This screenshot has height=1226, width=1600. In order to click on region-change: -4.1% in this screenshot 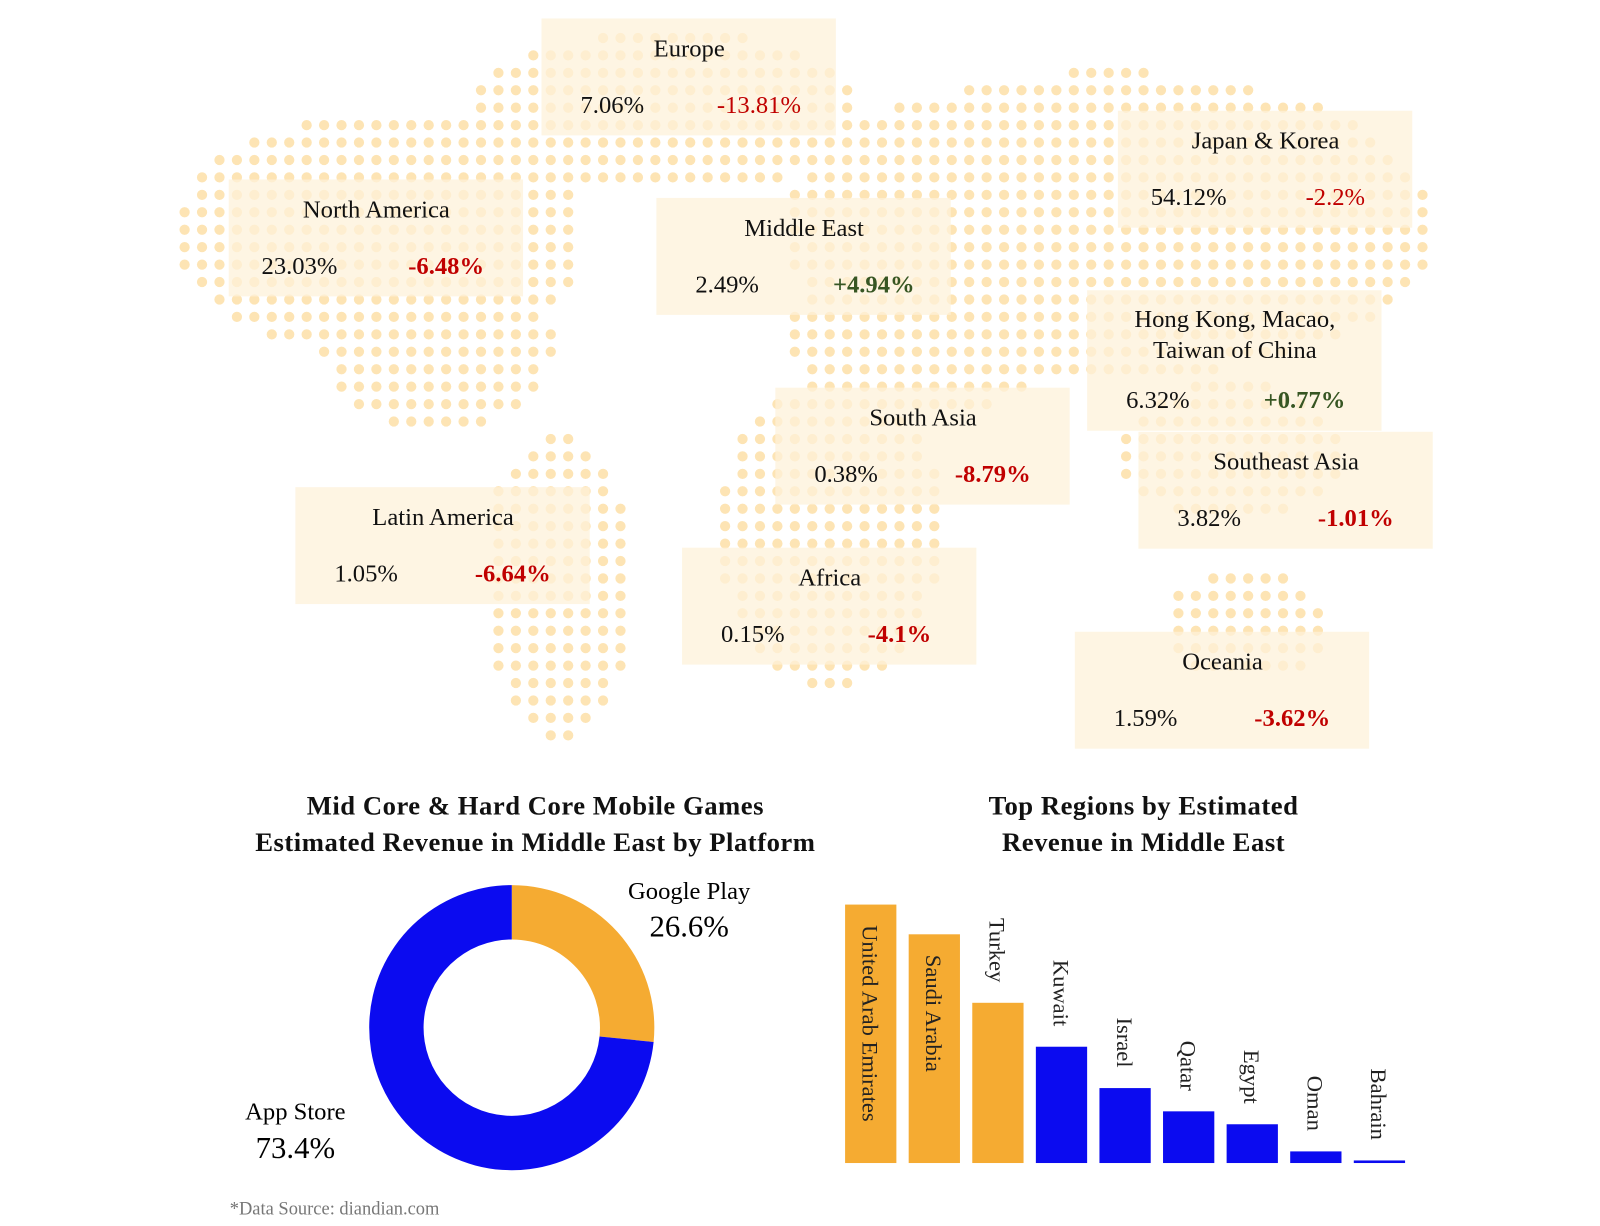, I will do `click(899, 635)`.